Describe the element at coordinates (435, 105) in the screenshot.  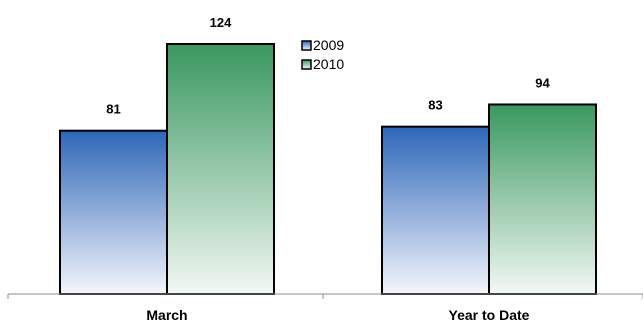
I see `value-label: 83` at that location.